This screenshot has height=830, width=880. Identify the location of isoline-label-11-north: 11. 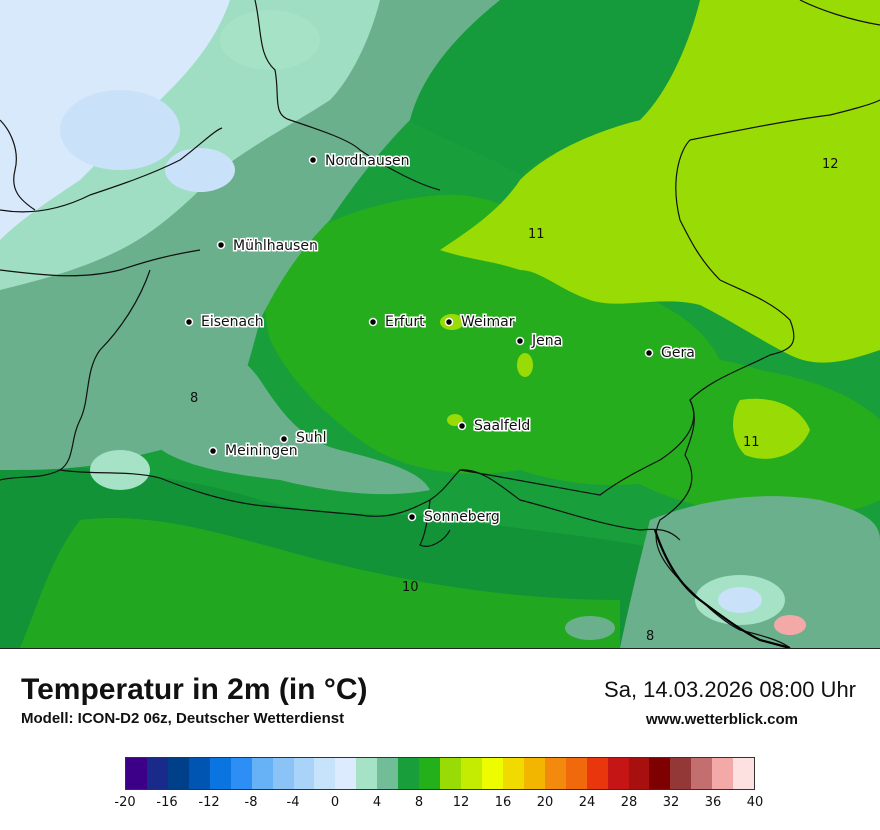
(536, 234).